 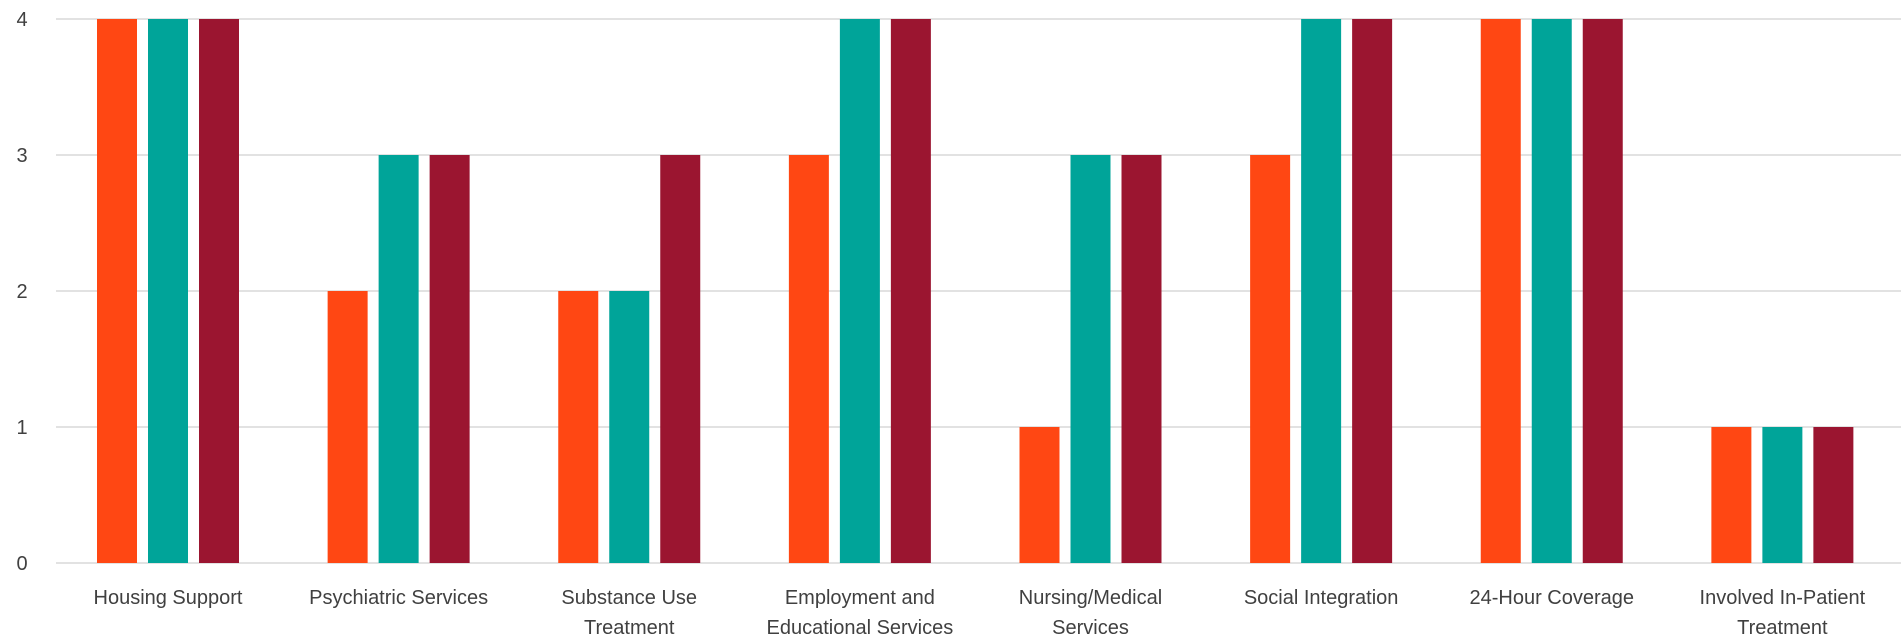 I want to click on x-category-label-line: Social Integration, so click(x=1321, y=598).